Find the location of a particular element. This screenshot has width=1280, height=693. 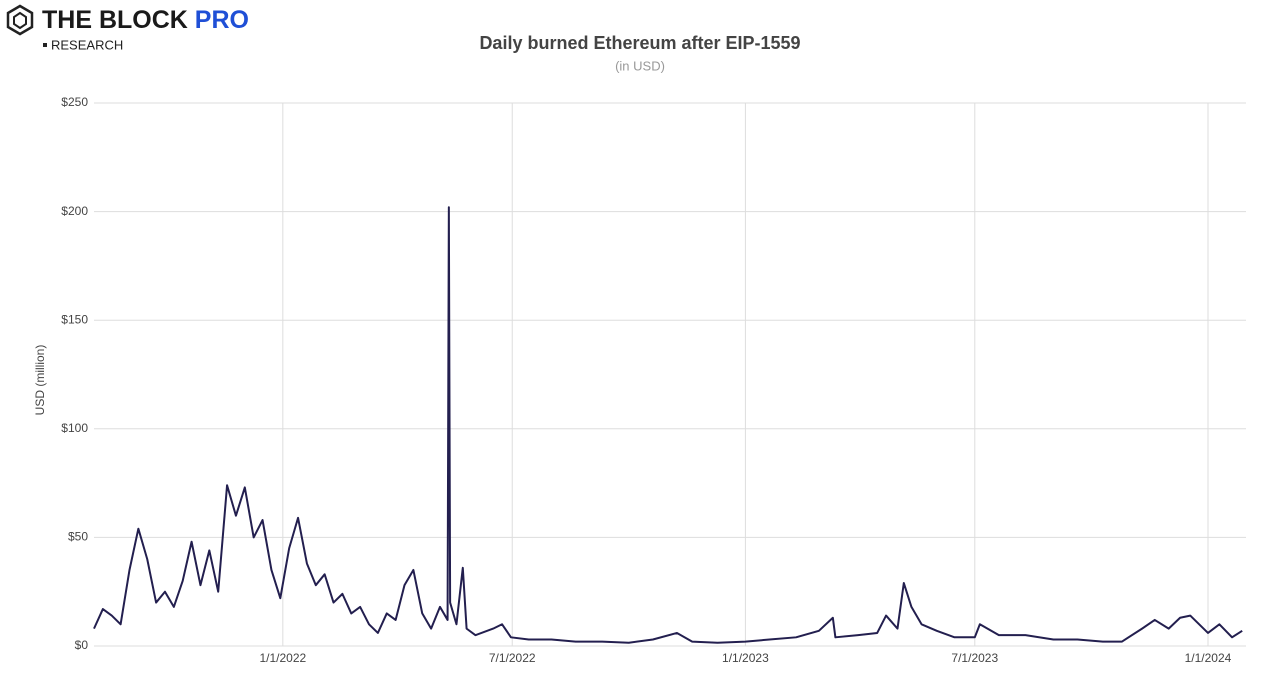

y-tick-label: $150 is located at coordinates (74, 319).